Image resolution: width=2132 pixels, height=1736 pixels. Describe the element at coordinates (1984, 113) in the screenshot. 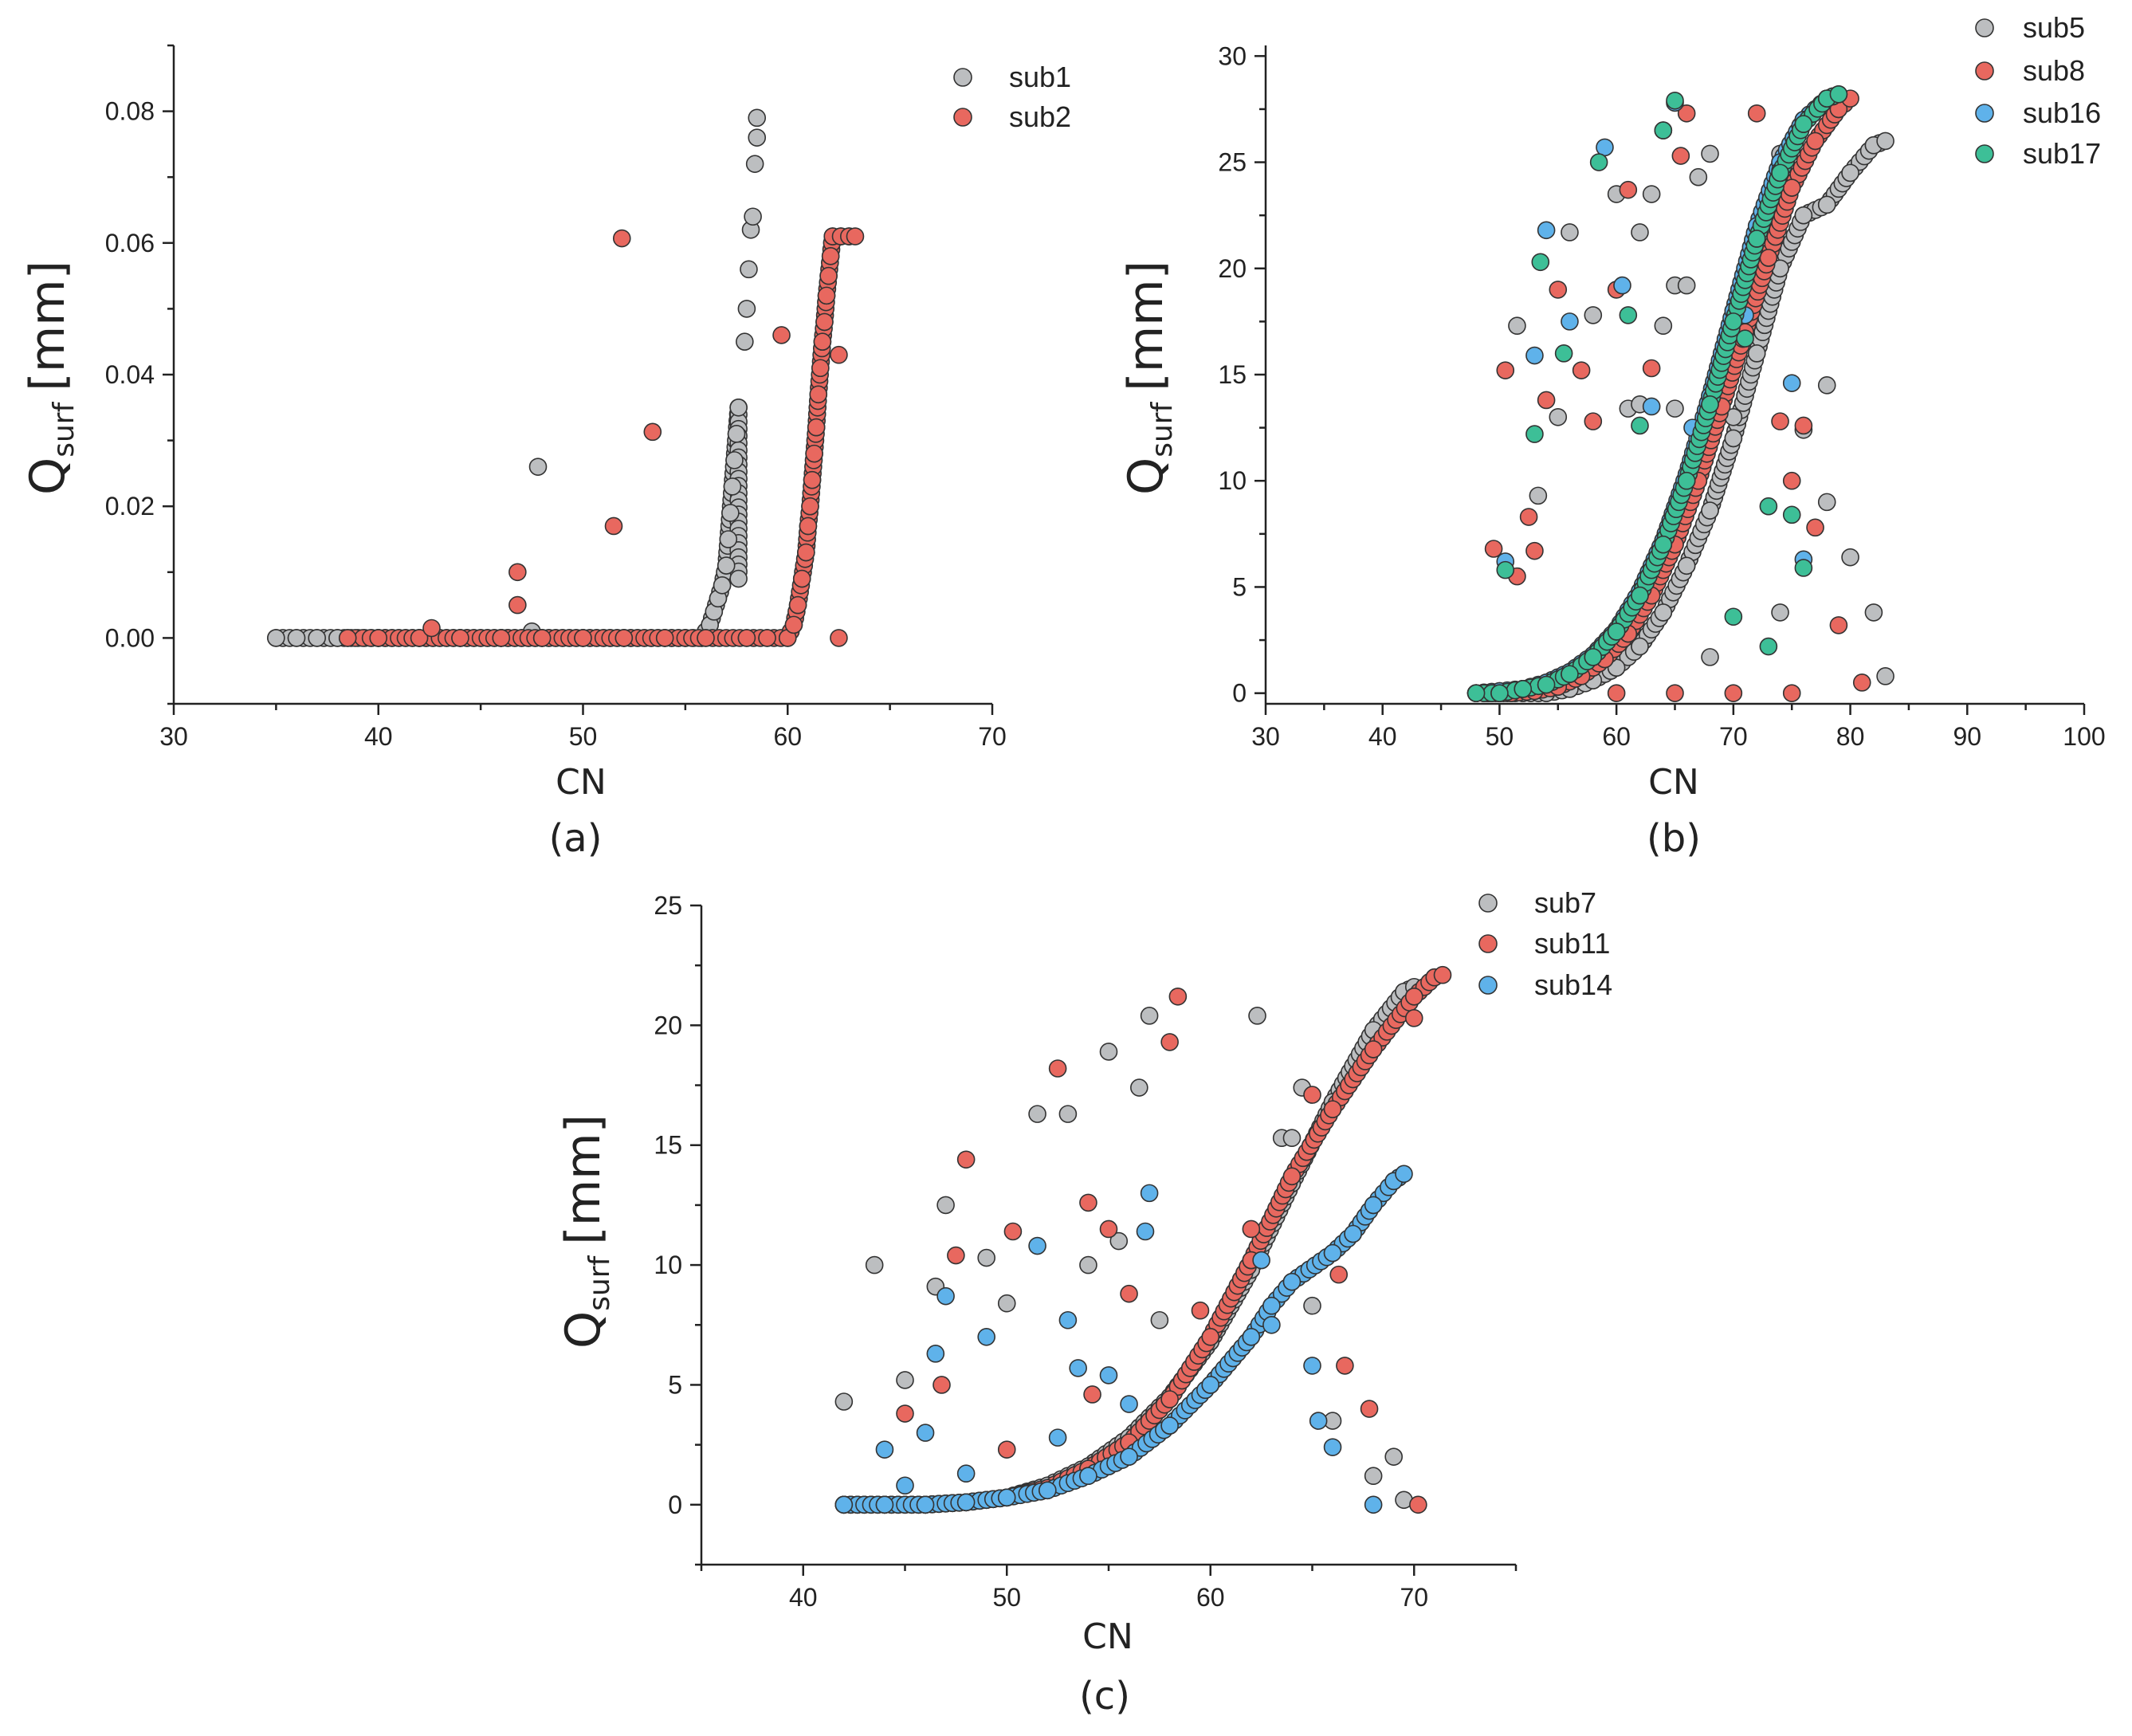

I see `legend-marker-sub16` at that location.